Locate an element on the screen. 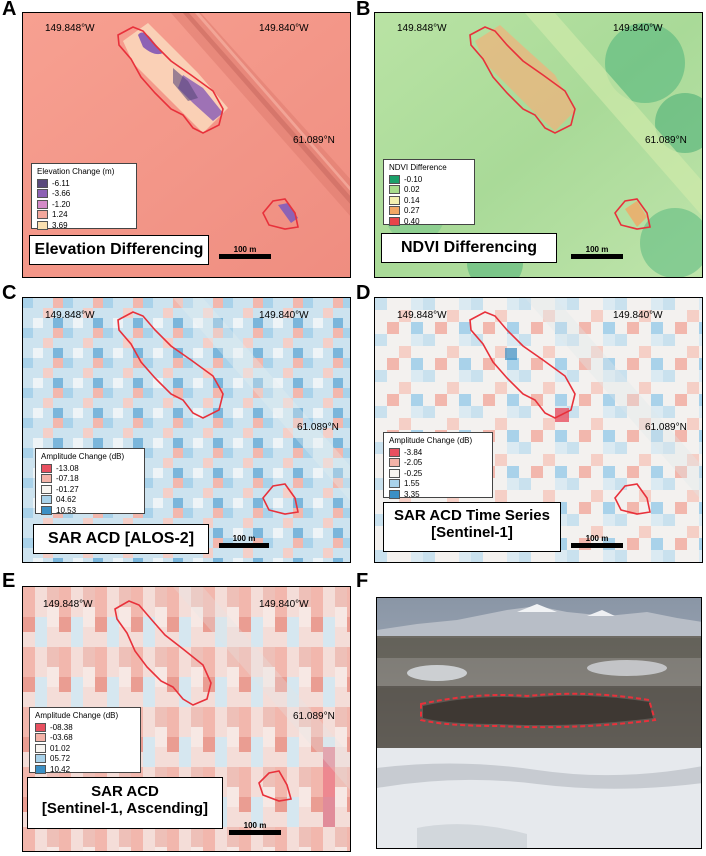 Image resolution: width=706 pixels, height=856 pixels. legend-row: -13.08 is located at coordinates (90, 468).